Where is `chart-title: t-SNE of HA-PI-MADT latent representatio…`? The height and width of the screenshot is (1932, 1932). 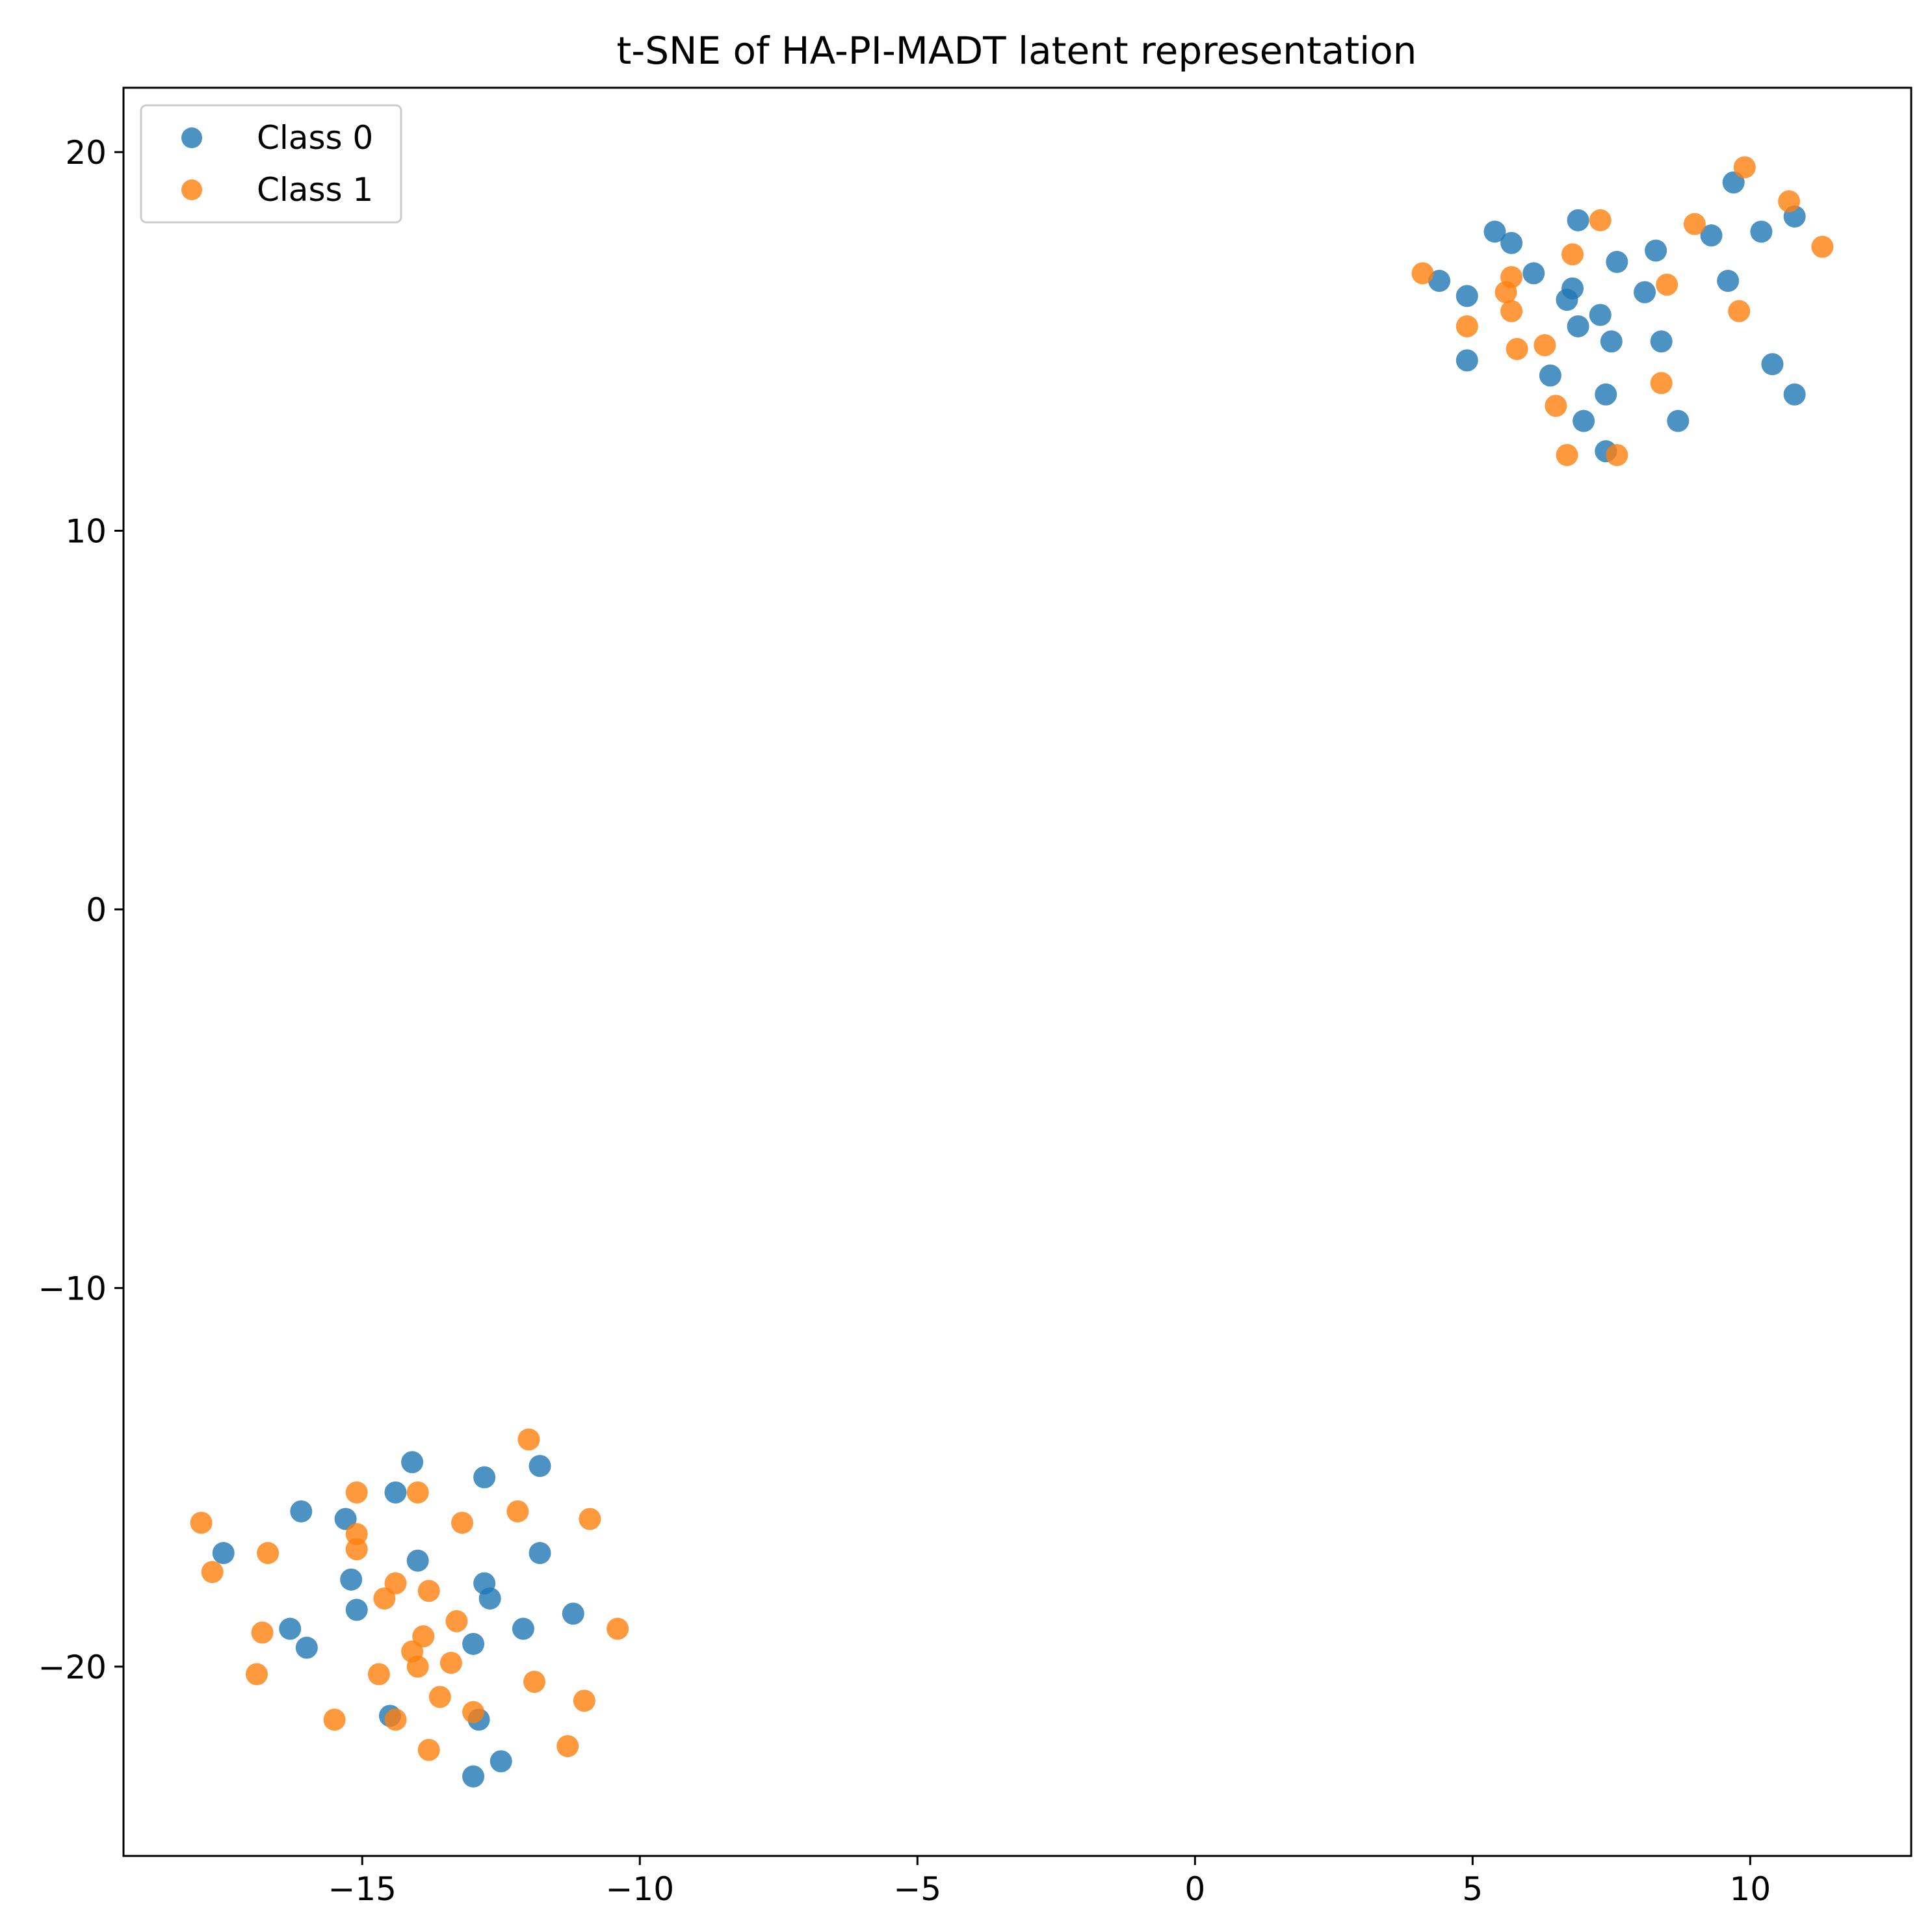 chart-title: t-SNE of HA-PI-MADT latent representatio… is located at coordinates (1017, 51).